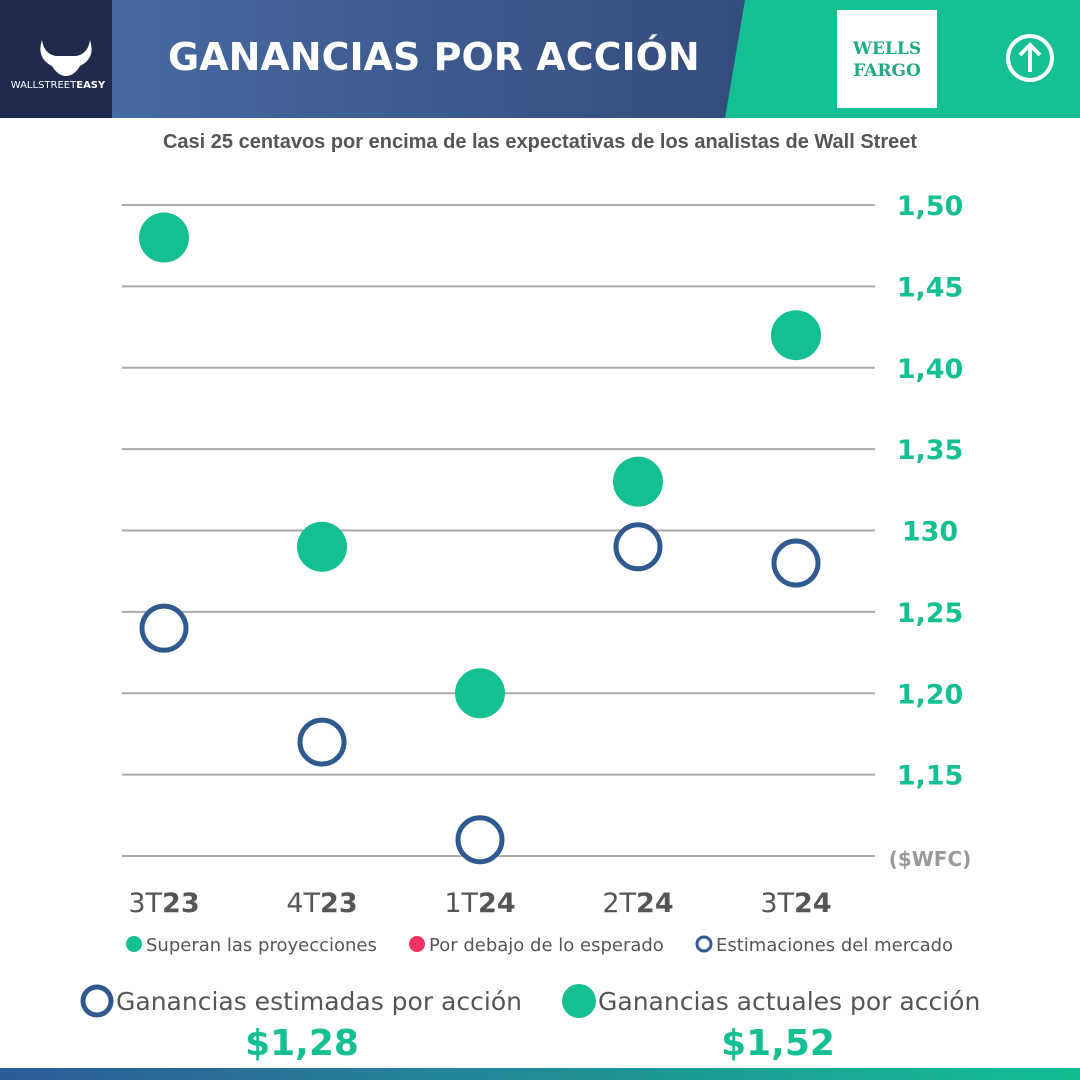 Image resolution: width=1080 pixels, height=1080 pixels. I want to click on footer-strip, so click(540, 1074).